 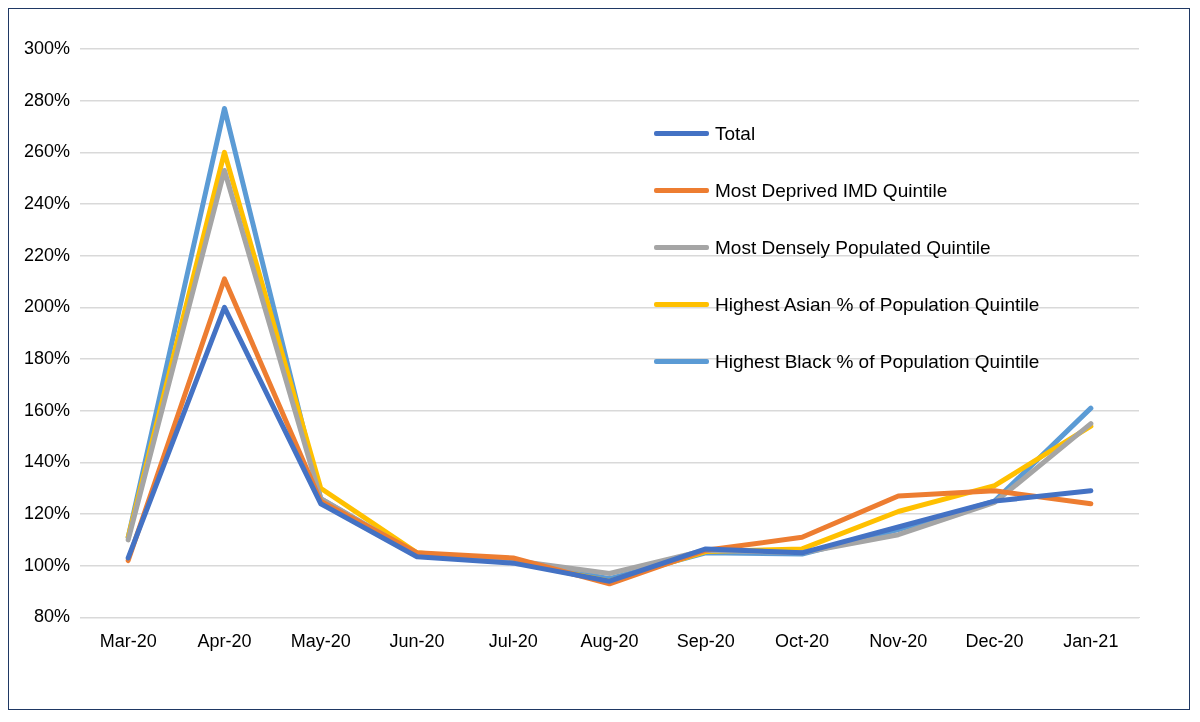 What do you see at coordinates (47, 47) in the screenshot?
I see `y-tick-label: 300%` at bounding box center [47, 47].